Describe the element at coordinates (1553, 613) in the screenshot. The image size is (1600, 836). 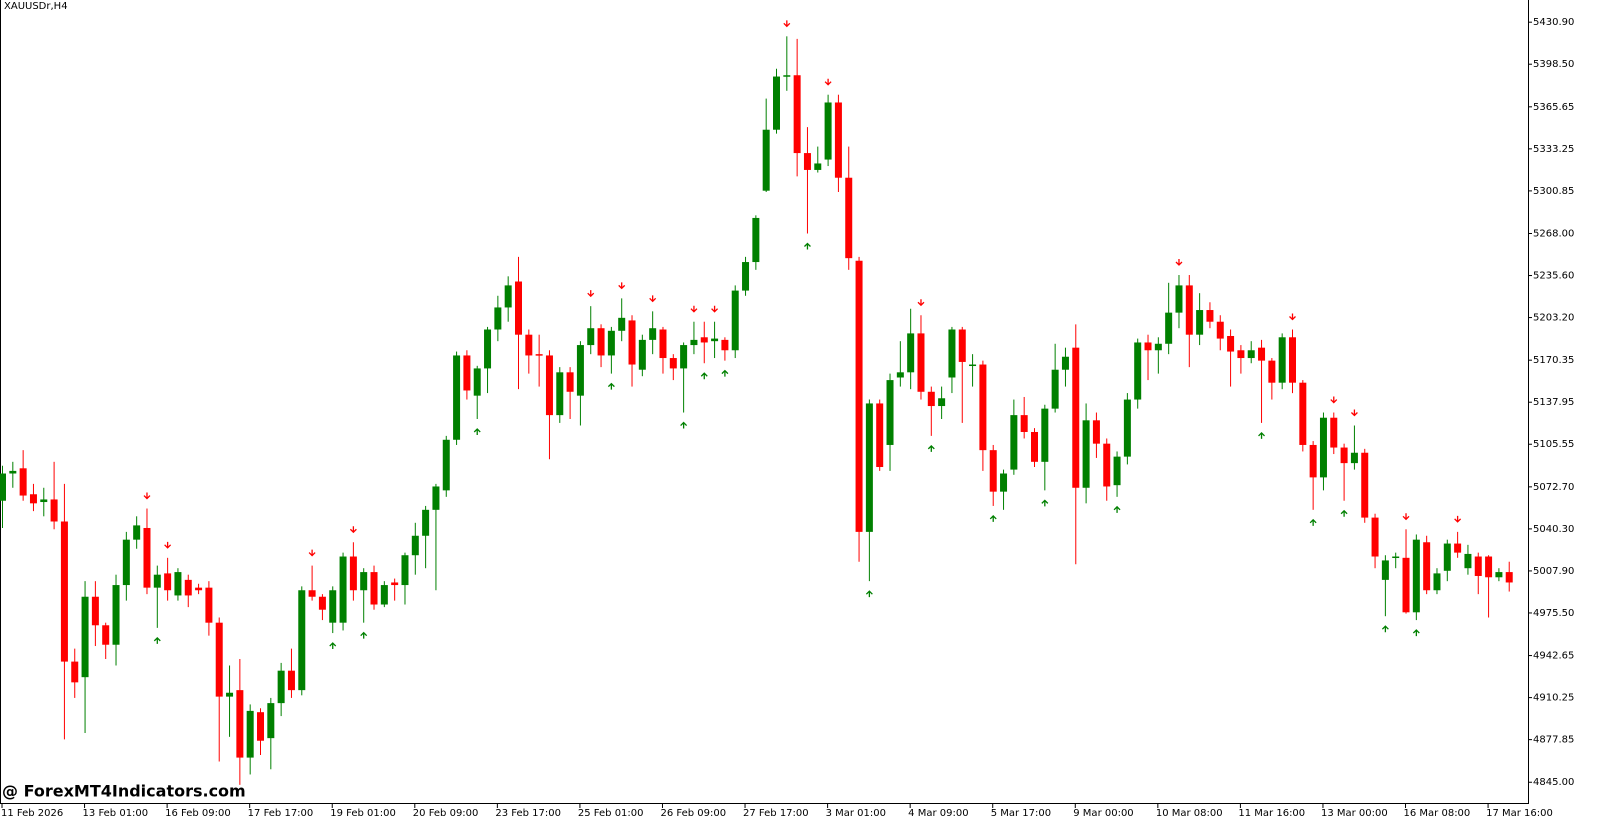
I see `y-tick-label: 4975.50` at that location.